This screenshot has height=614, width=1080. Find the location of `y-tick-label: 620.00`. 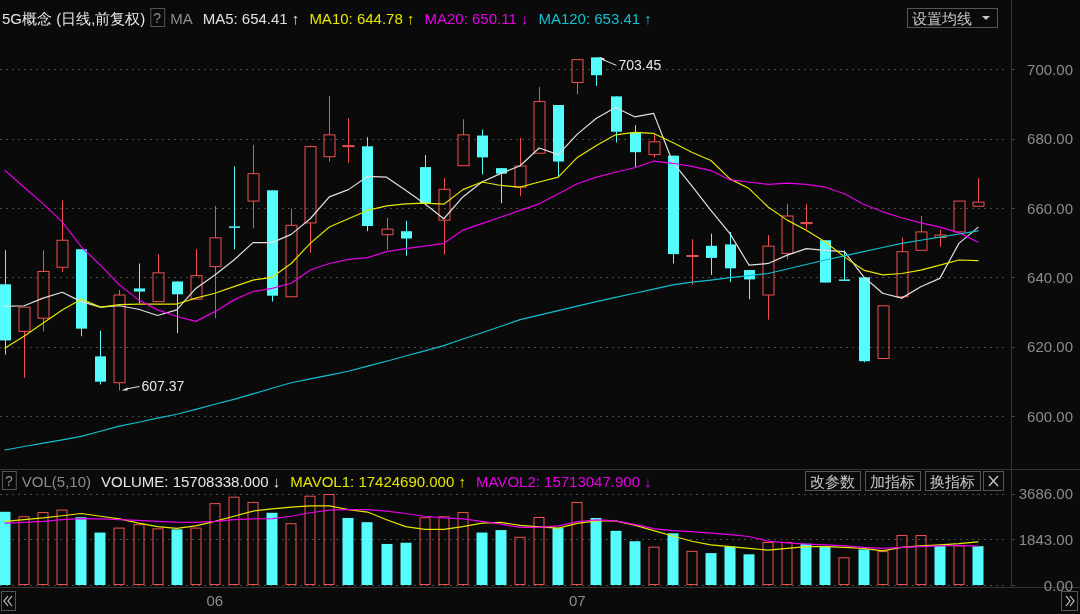

y-tick-label: 620.00 is located at coordinates (1050, 347).